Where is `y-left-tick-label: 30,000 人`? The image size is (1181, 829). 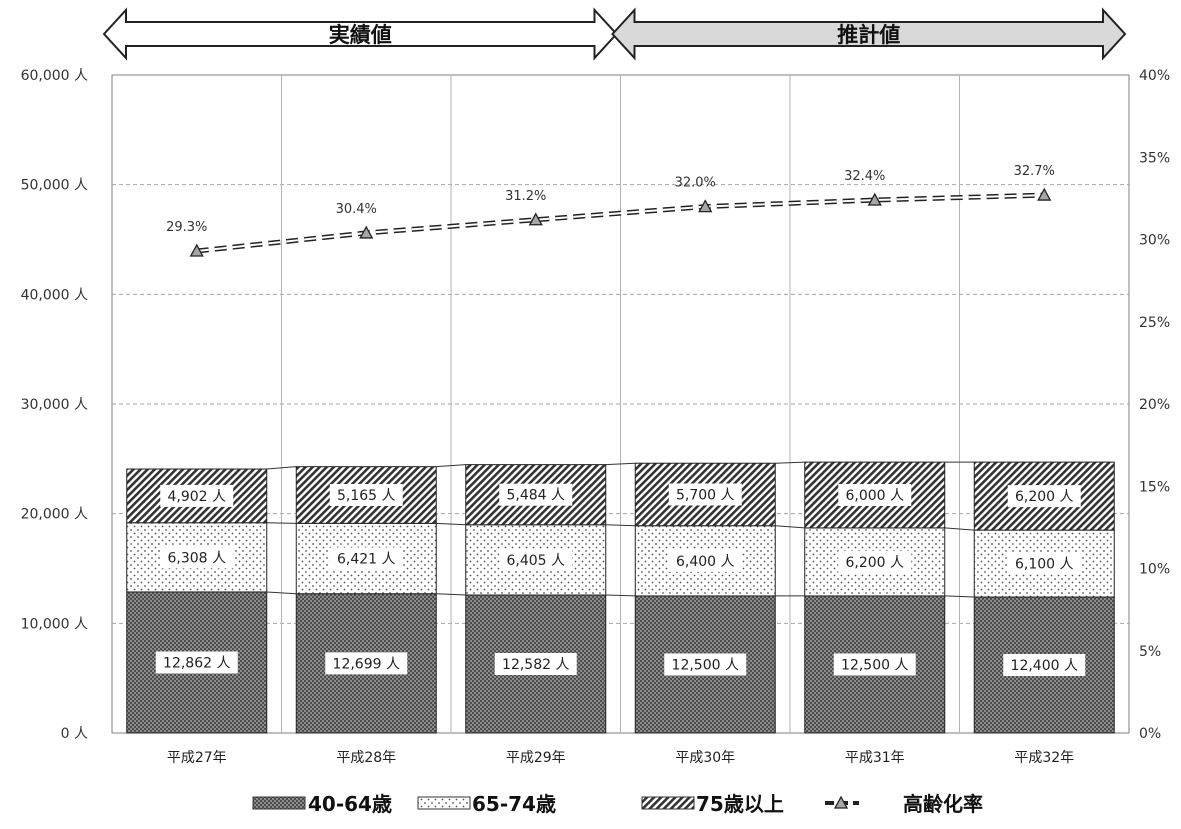
y-left-tick-label: 30,000 人 is located at coordinates (54, 405).